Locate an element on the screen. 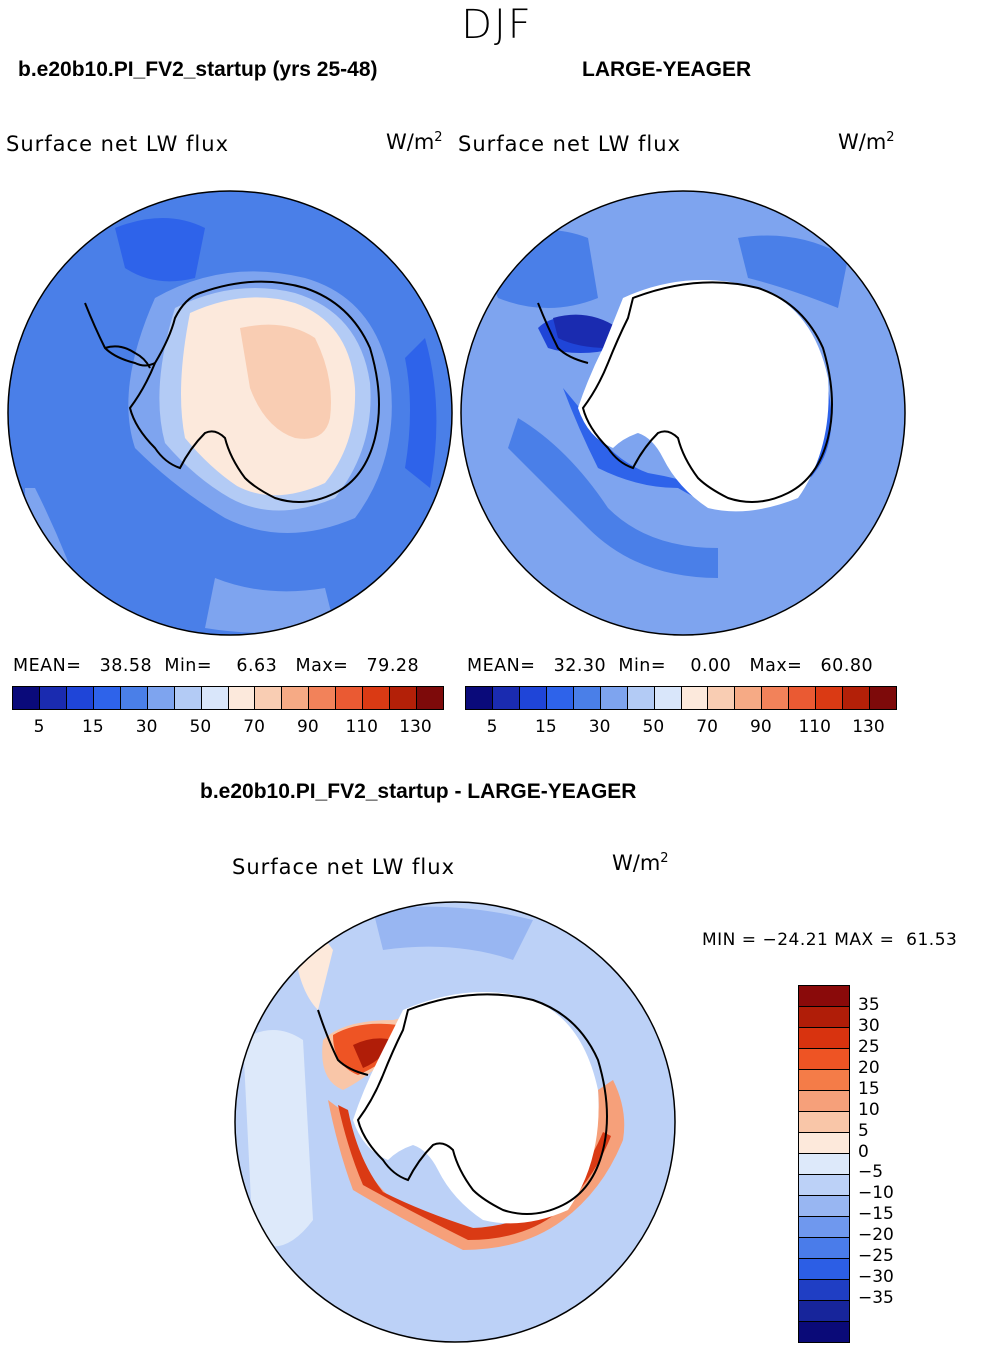 The image size is (994, 1353). colorbar-label: 30 is located at coordinates (869, 1025).